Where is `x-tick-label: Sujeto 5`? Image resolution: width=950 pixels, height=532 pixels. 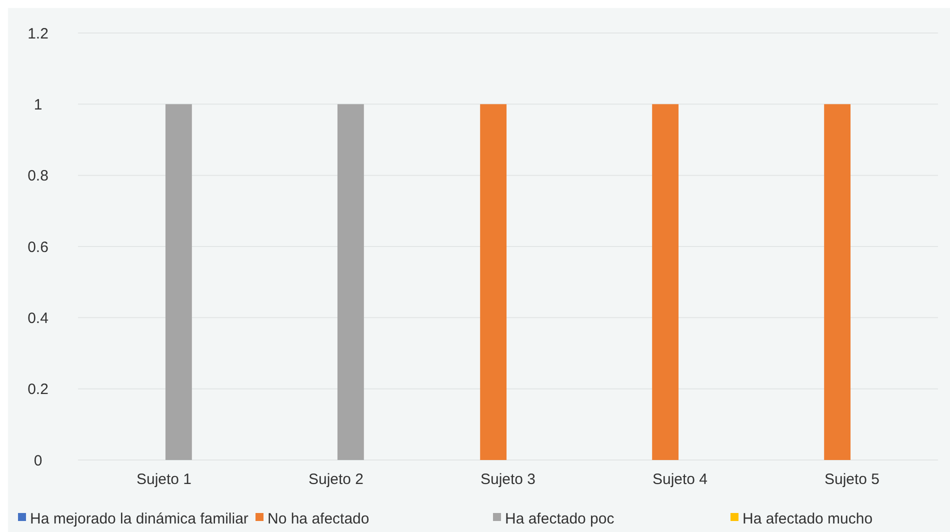
x-tick-label: Sujeto 5 is located at coordinates (852, 479).